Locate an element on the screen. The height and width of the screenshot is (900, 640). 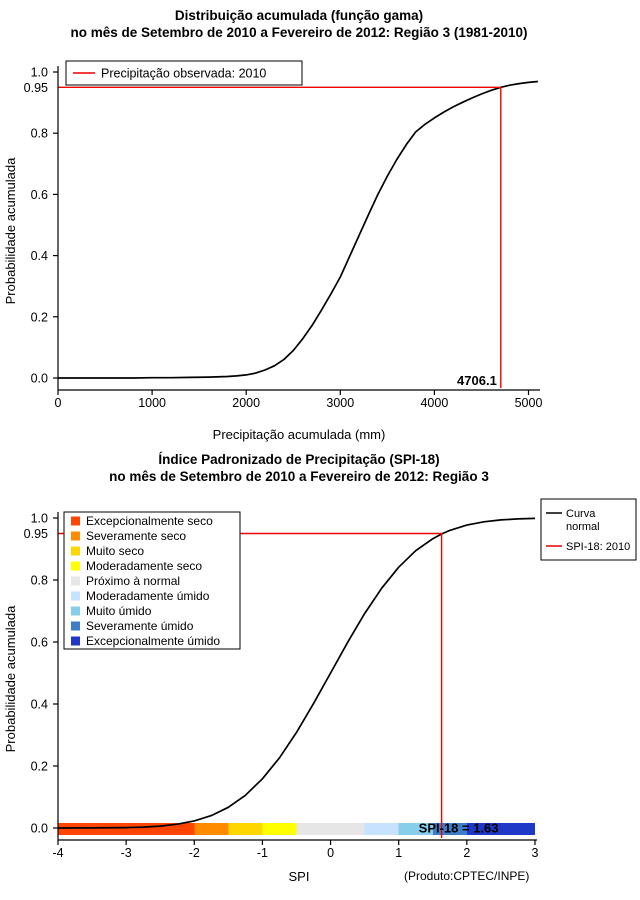
category-label: Muito úmido is located at coordinates (119, 611).